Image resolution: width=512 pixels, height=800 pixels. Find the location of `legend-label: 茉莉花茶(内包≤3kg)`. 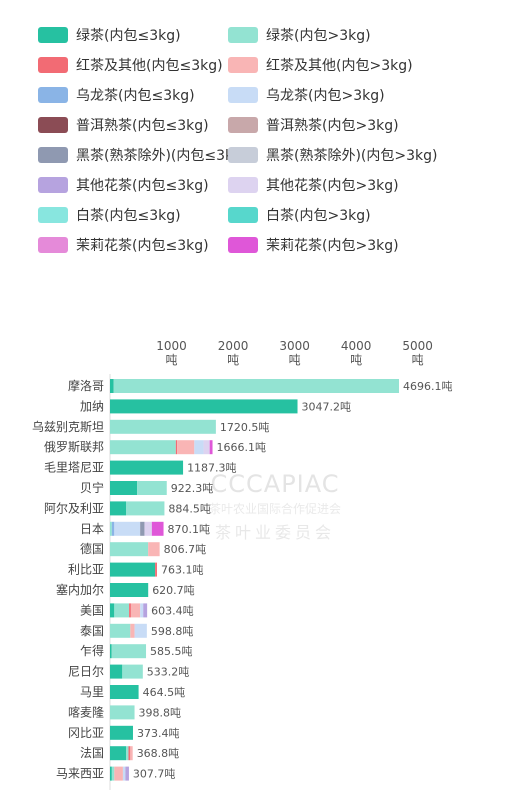

legend-label: 茉莉花茶(内包≤3kg) is located at coordinates (142, 246).